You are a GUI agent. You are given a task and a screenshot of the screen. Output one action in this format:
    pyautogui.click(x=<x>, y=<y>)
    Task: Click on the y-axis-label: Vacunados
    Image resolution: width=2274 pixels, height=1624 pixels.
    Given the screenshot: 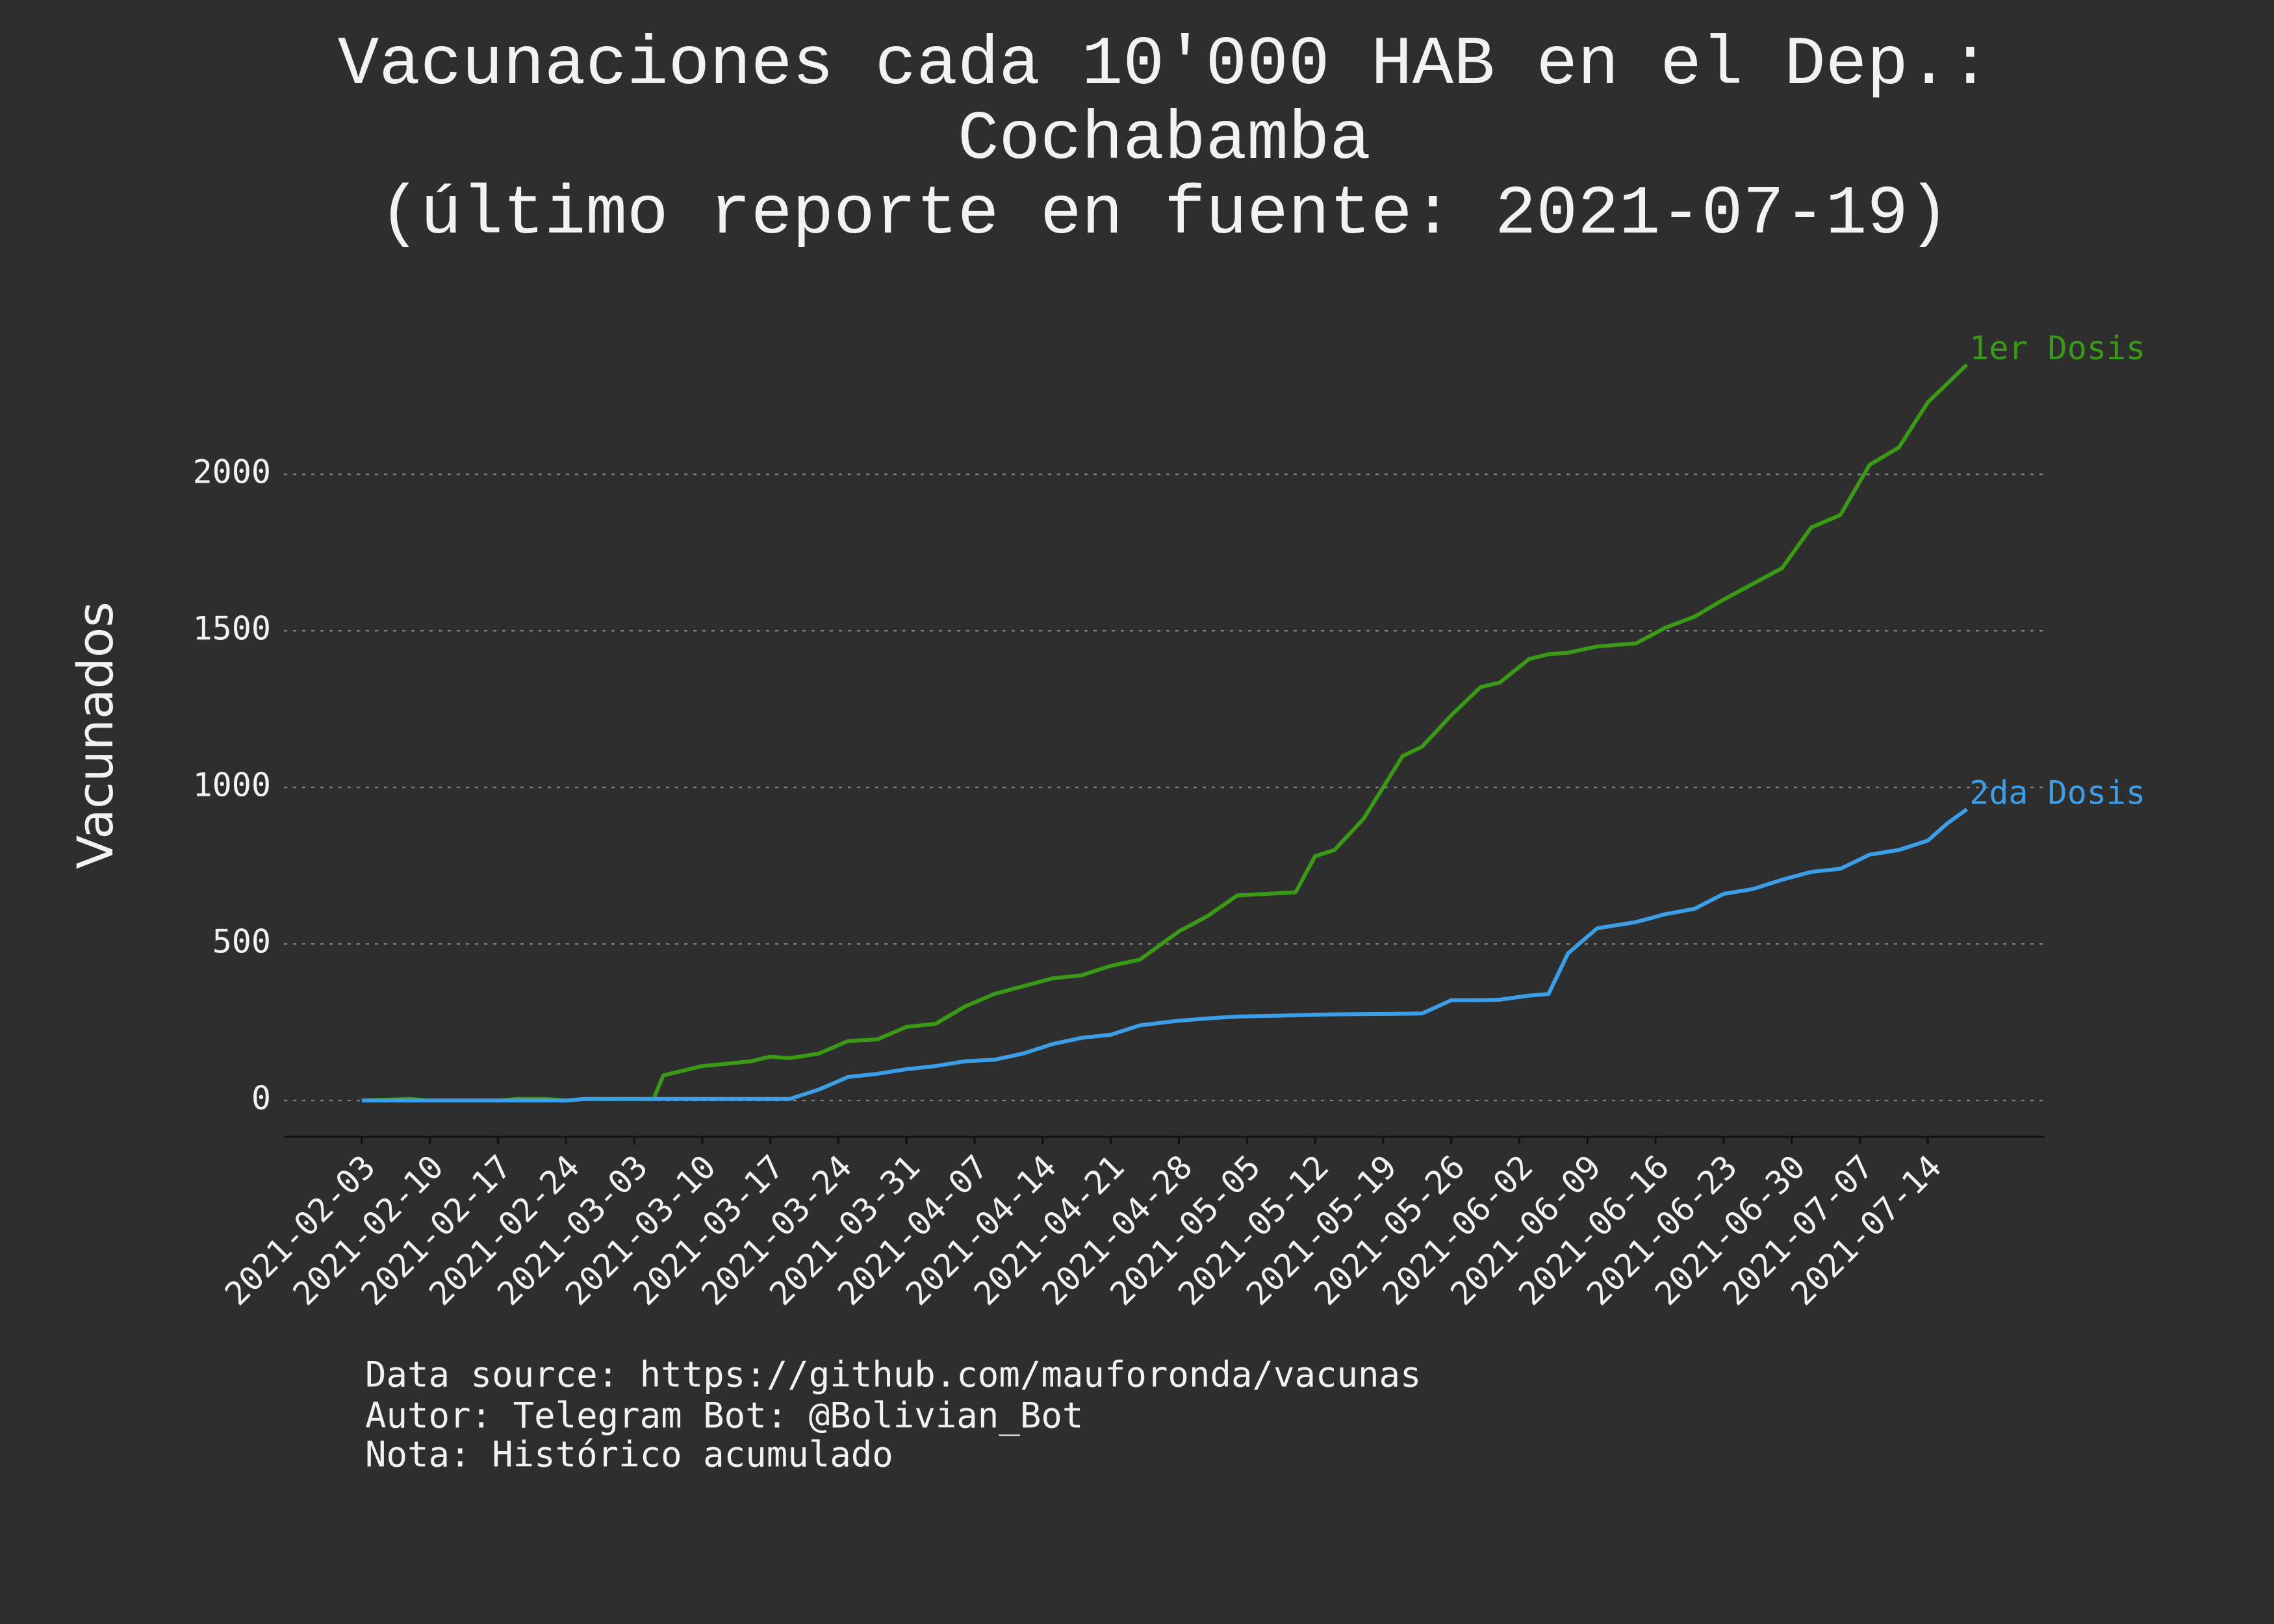 What is the action you would take?
    pyautogui.click(x=95, y=735)
    